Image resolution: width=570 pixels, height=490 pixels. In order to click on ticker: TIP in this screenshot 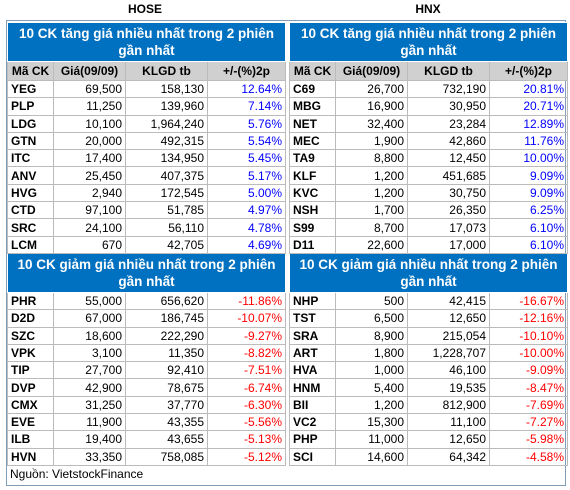, I will do `click(30, 370)`.